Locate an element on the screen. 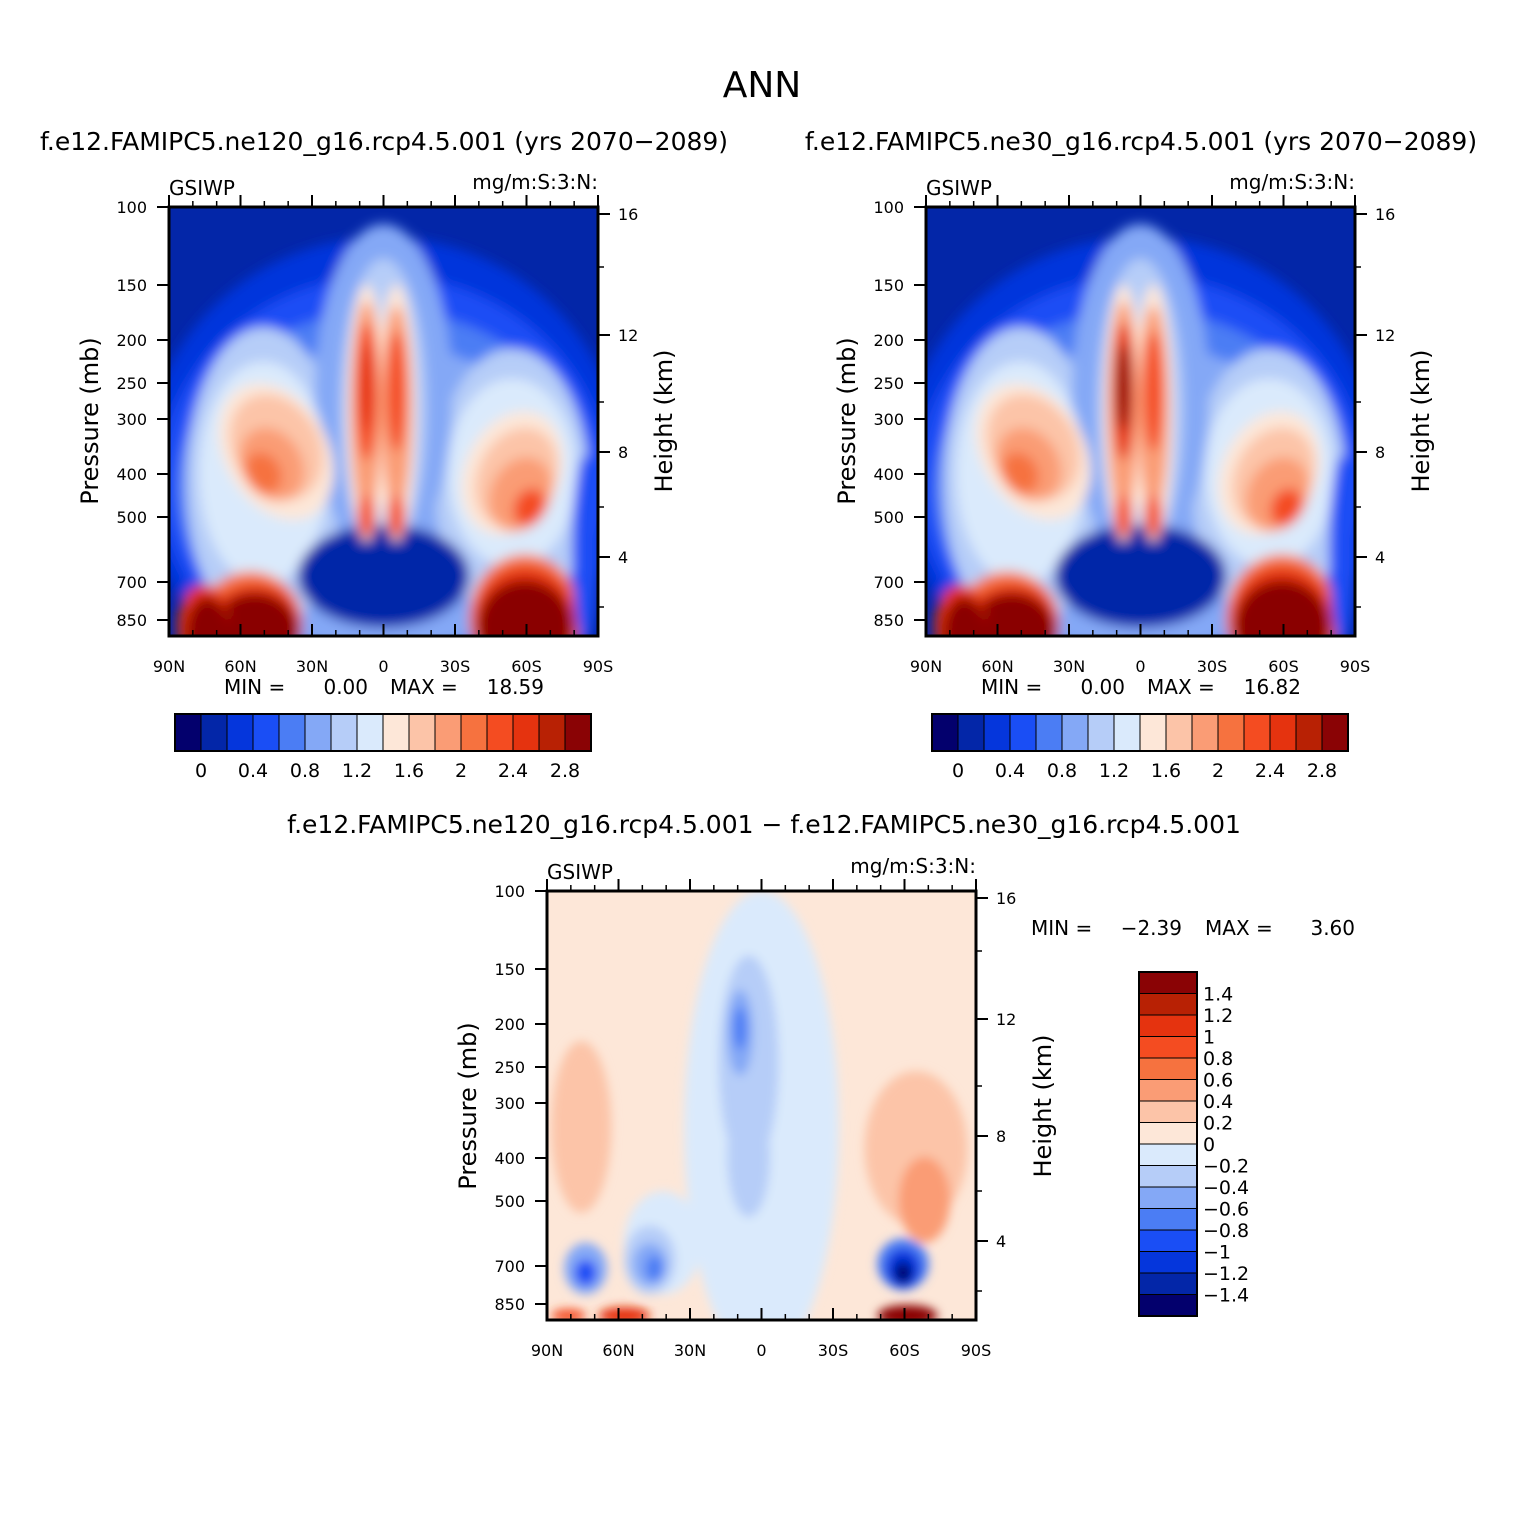 The height and width of the screenshot is (1524, 1524). panel-3-units: mg/m:S:3:N: is located at coordinates (913, 866).